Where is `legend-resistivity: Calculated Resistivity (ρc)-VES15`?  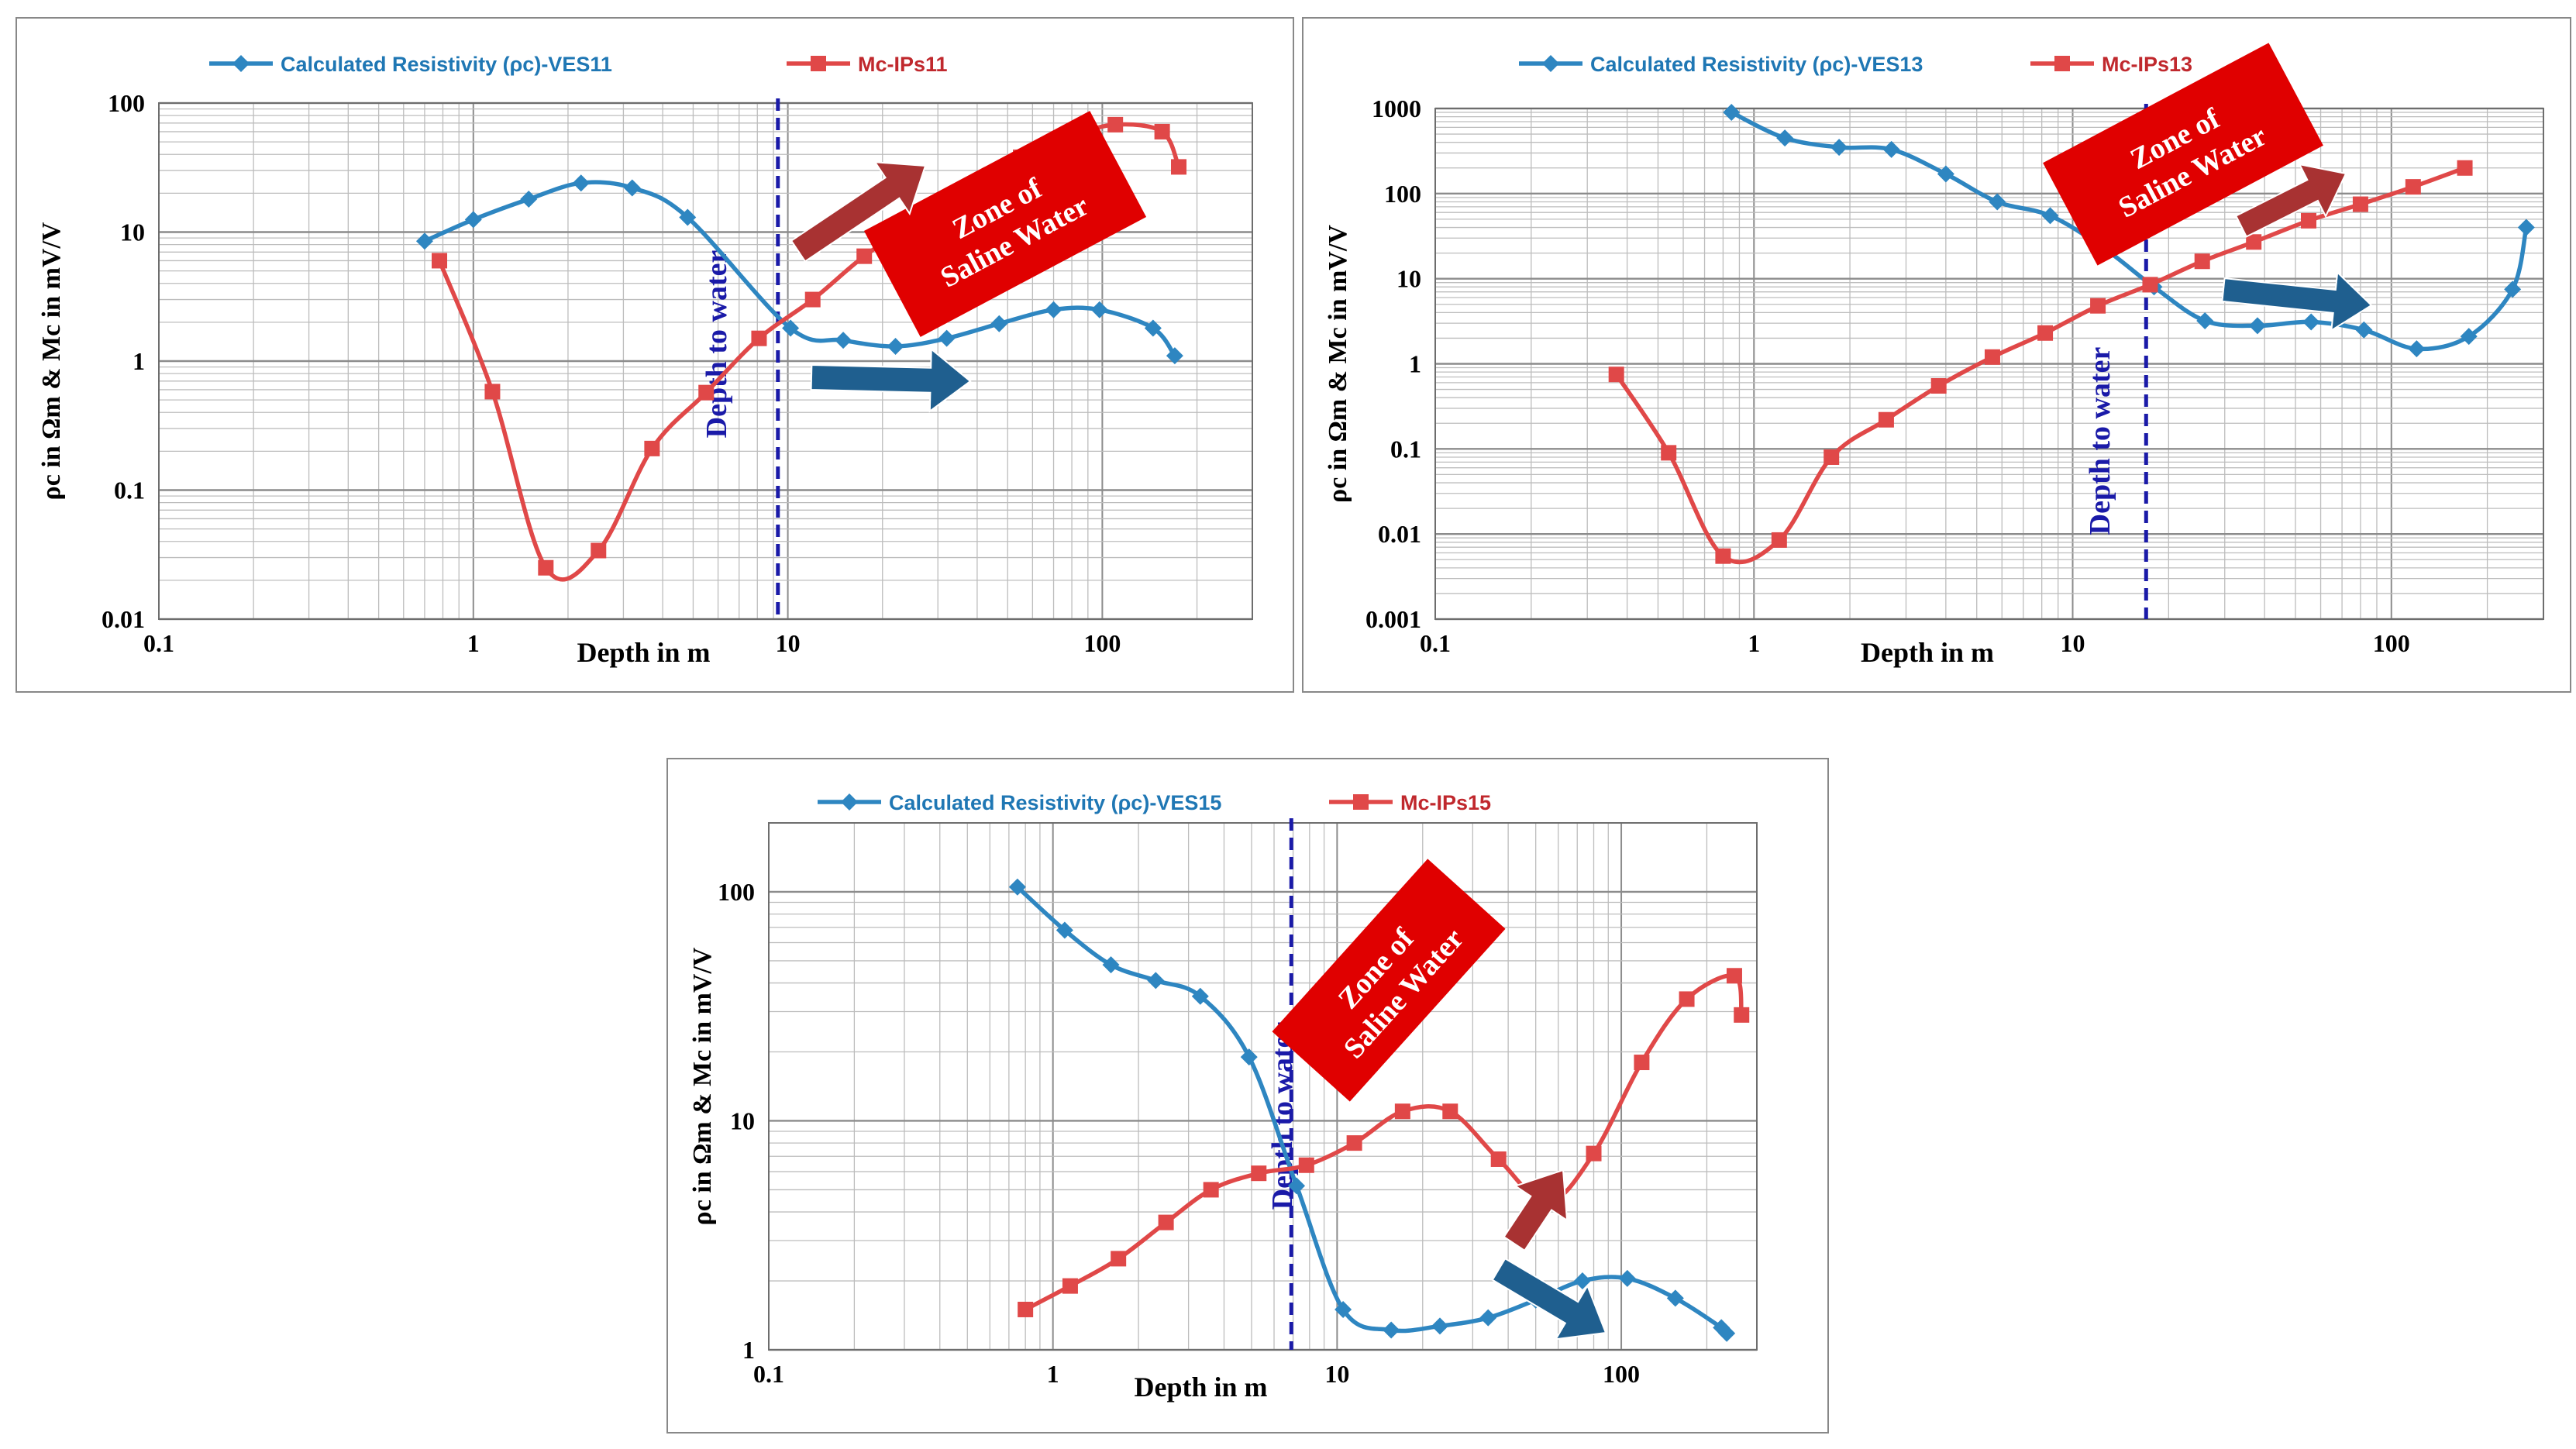 legend-resistivity: Calculated Resistivity (ρc)-VES15 is located at coordinates (1055, 802).